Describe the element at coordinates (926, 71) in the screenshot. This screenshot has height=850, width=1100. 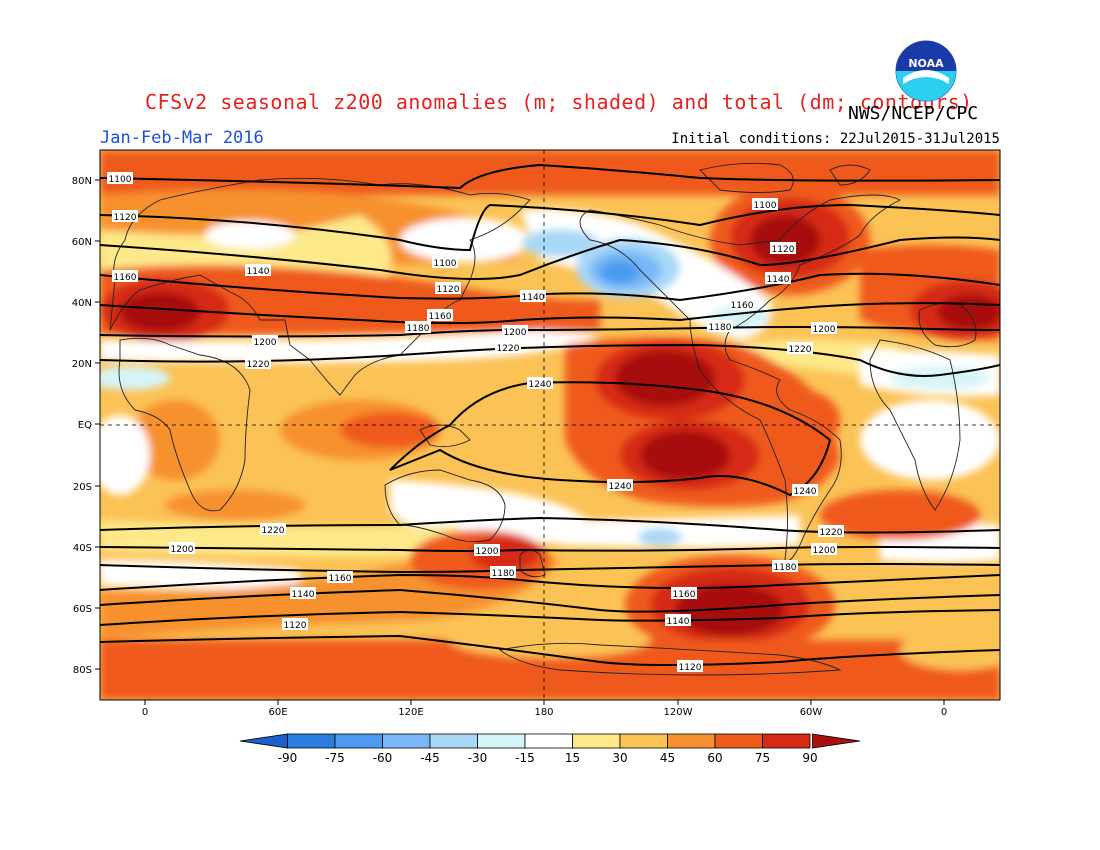
I see `noaa-logo-icon: NOAA` at that location.